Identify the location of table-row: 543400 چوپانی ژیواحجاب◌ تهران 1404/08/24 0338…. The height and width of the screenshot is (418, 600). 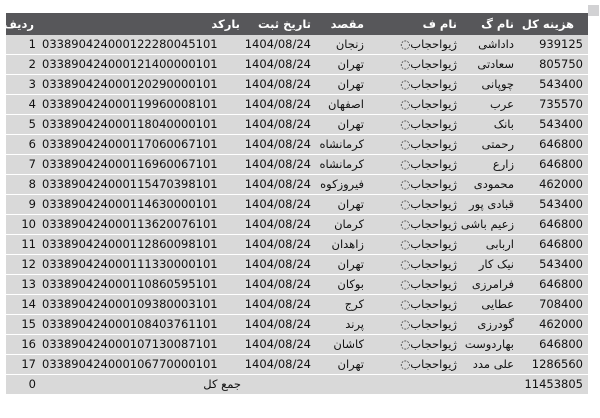
(297, 85).